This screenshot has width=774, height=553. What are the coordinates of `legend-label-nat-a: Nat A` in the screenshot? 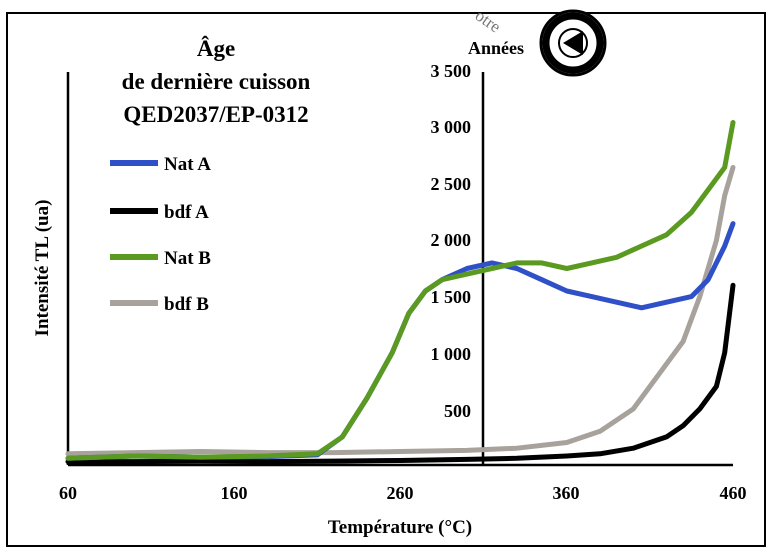 It's located at (187, 164).